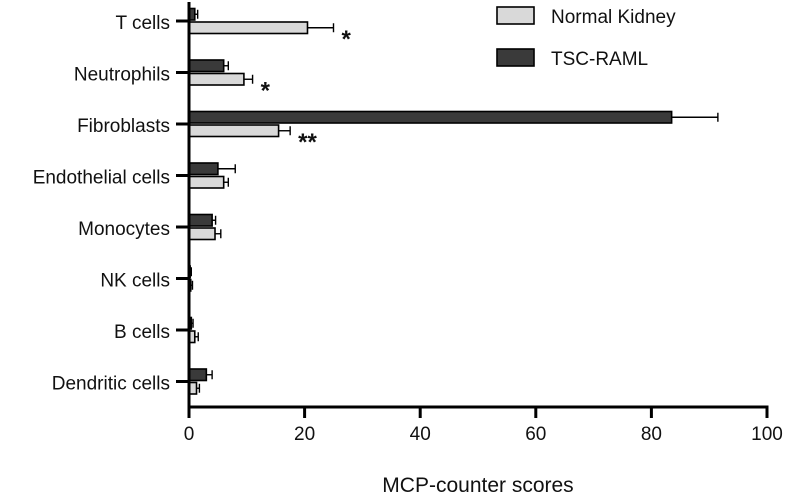 This screenshot has width=787, height=500. What do you see at coordinates (142, 23) in the screenshot?
I see `category-label: T cells` at bounding box center [142, 23].